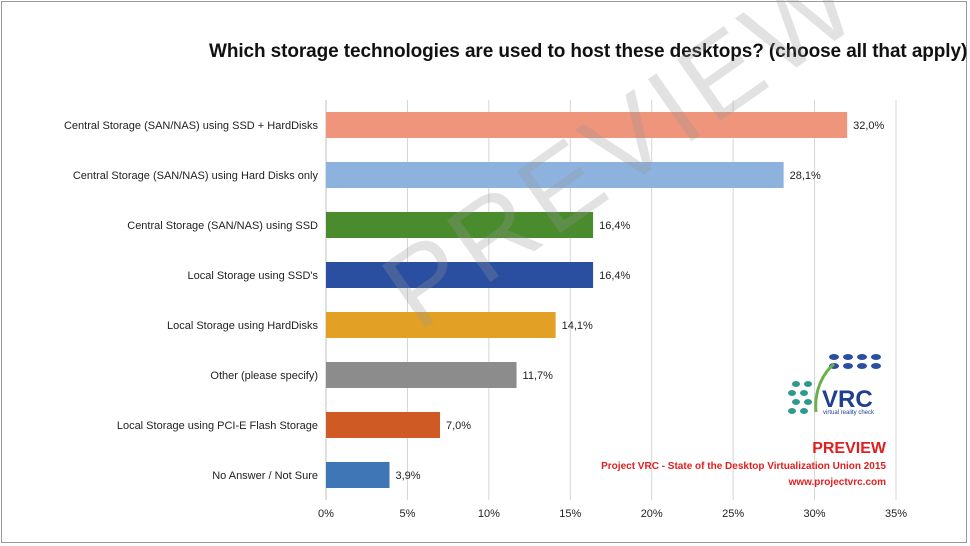 The height and width of the screenshot is (546, 970). I want to click on value-label: 7,0%, so click(458, 426).